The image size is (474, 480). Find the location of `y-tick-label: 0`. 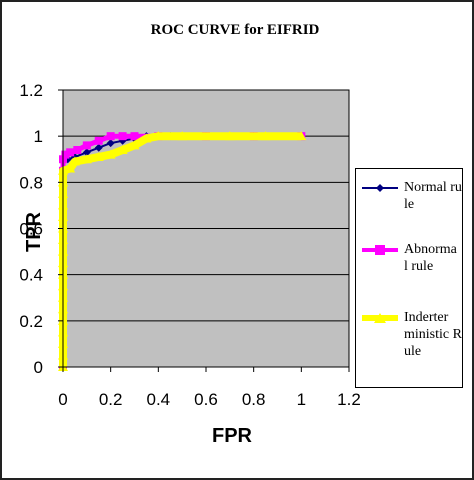

y-tick-label: 0 is located at coordinates (38, 367).